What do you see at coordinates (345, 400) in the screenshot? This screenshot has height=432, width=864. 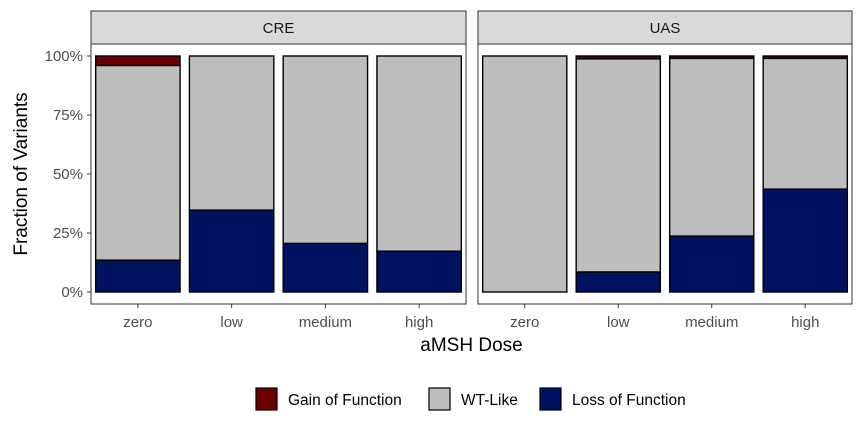 I see `legend-label: Gain of Function` at bounding box center [345, 400].